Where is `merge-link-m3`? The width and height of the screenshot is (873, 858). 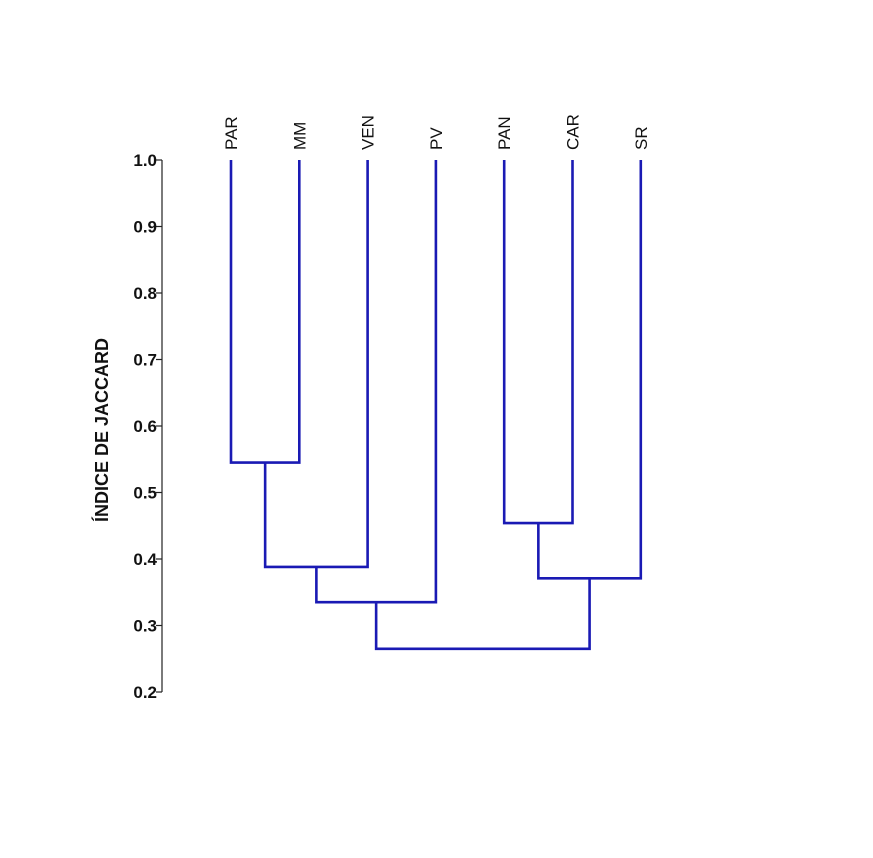 merge-link-m3 is located at coordinates (376, 382).